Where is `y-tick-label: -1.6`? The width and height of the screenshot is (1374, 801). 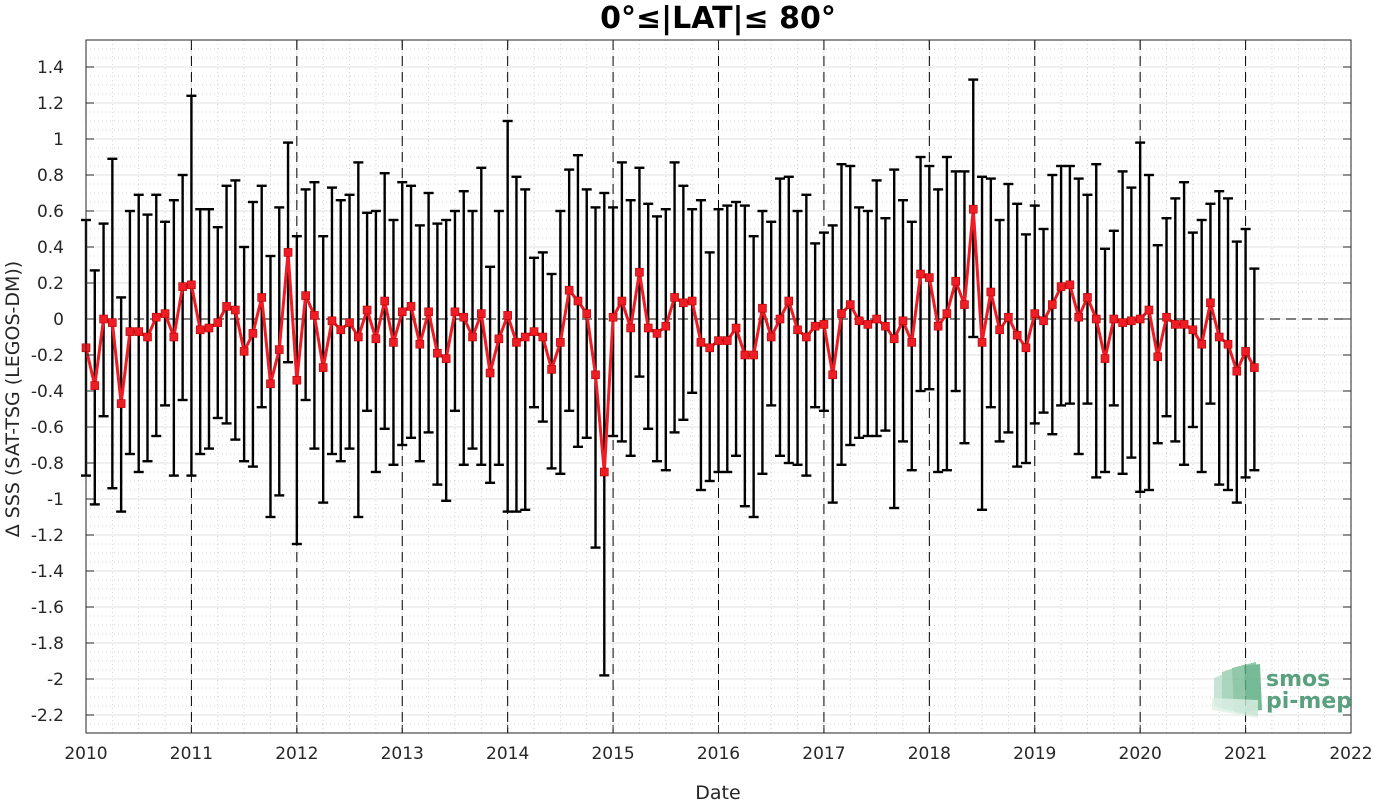
y-tick-label: -1.6 is located at coordinates (47, 608).